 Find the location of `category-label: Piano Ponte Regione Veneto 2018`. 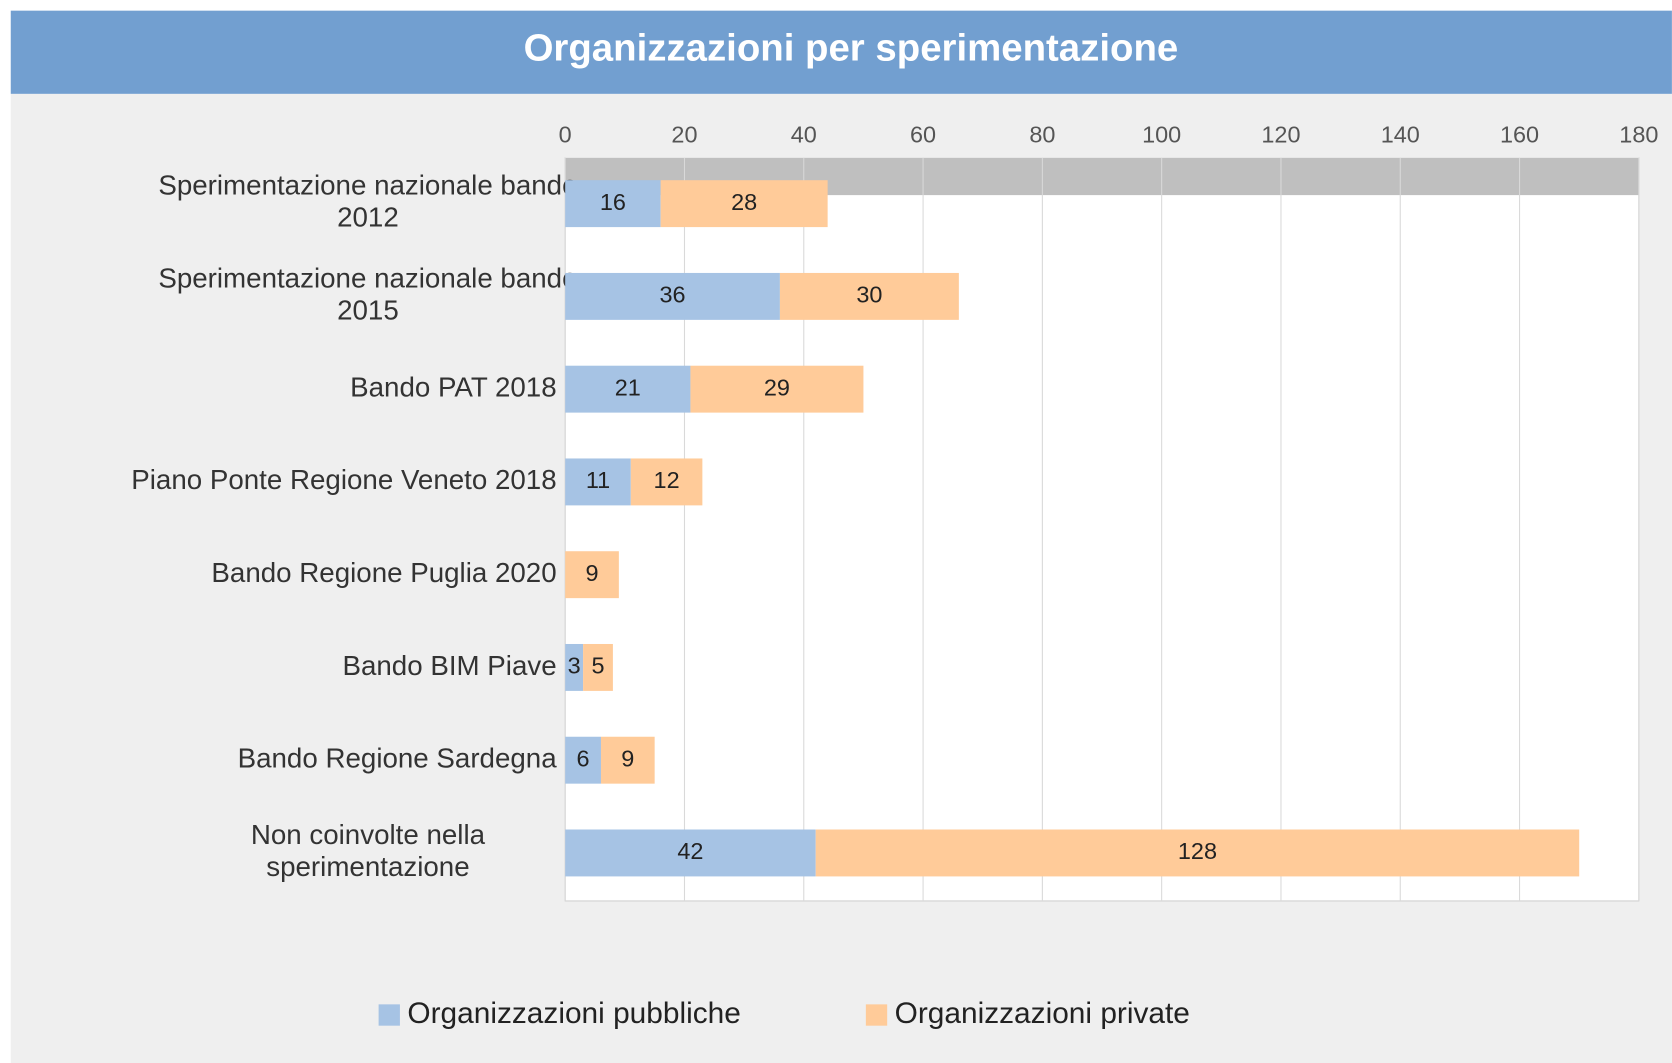

category-label: Piano Ponte Regione Veneto 2018 is located at coordinates (343, 479).